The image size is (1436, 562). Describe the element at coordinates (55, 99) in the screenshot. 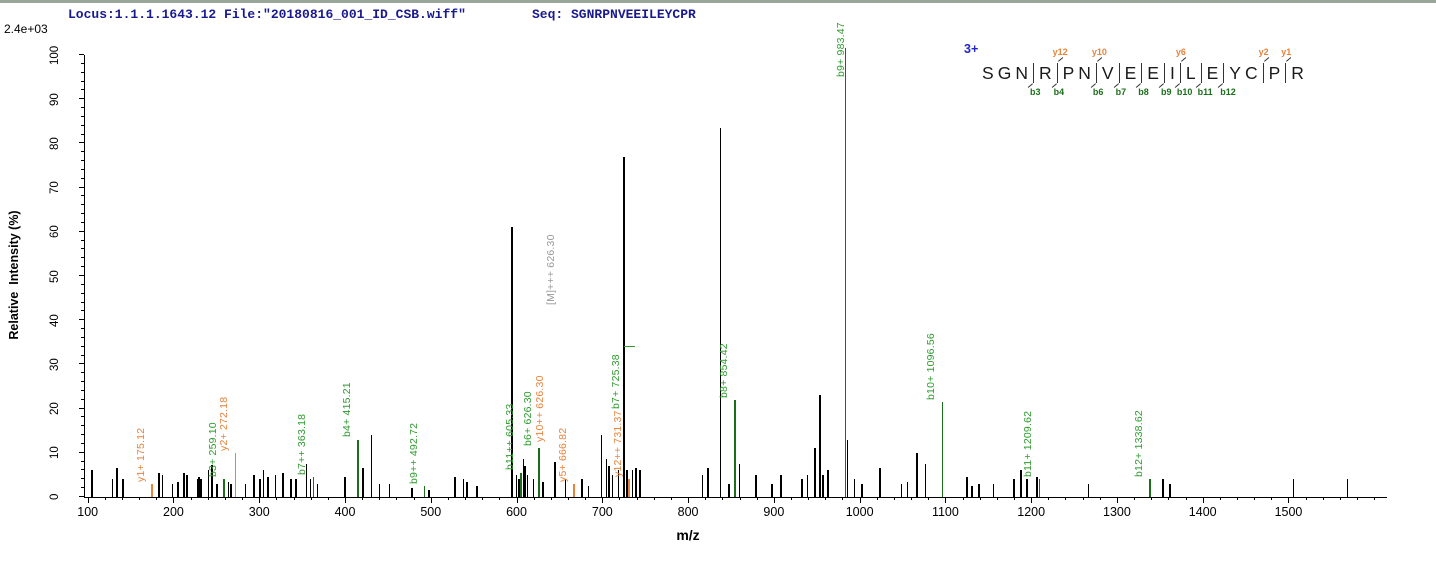

I see `y-axis-tick-label: 90` at that location.